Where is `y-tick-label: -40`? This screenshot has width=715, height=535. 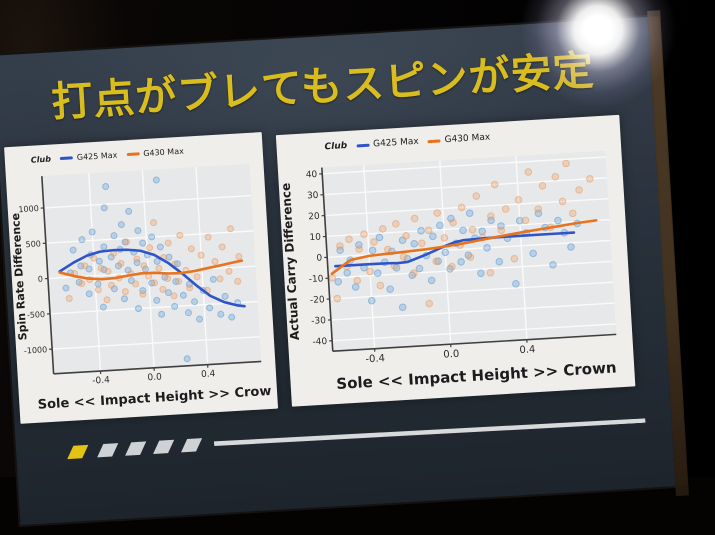
y-tick-label: -40 is located at coordinates (320, 342).